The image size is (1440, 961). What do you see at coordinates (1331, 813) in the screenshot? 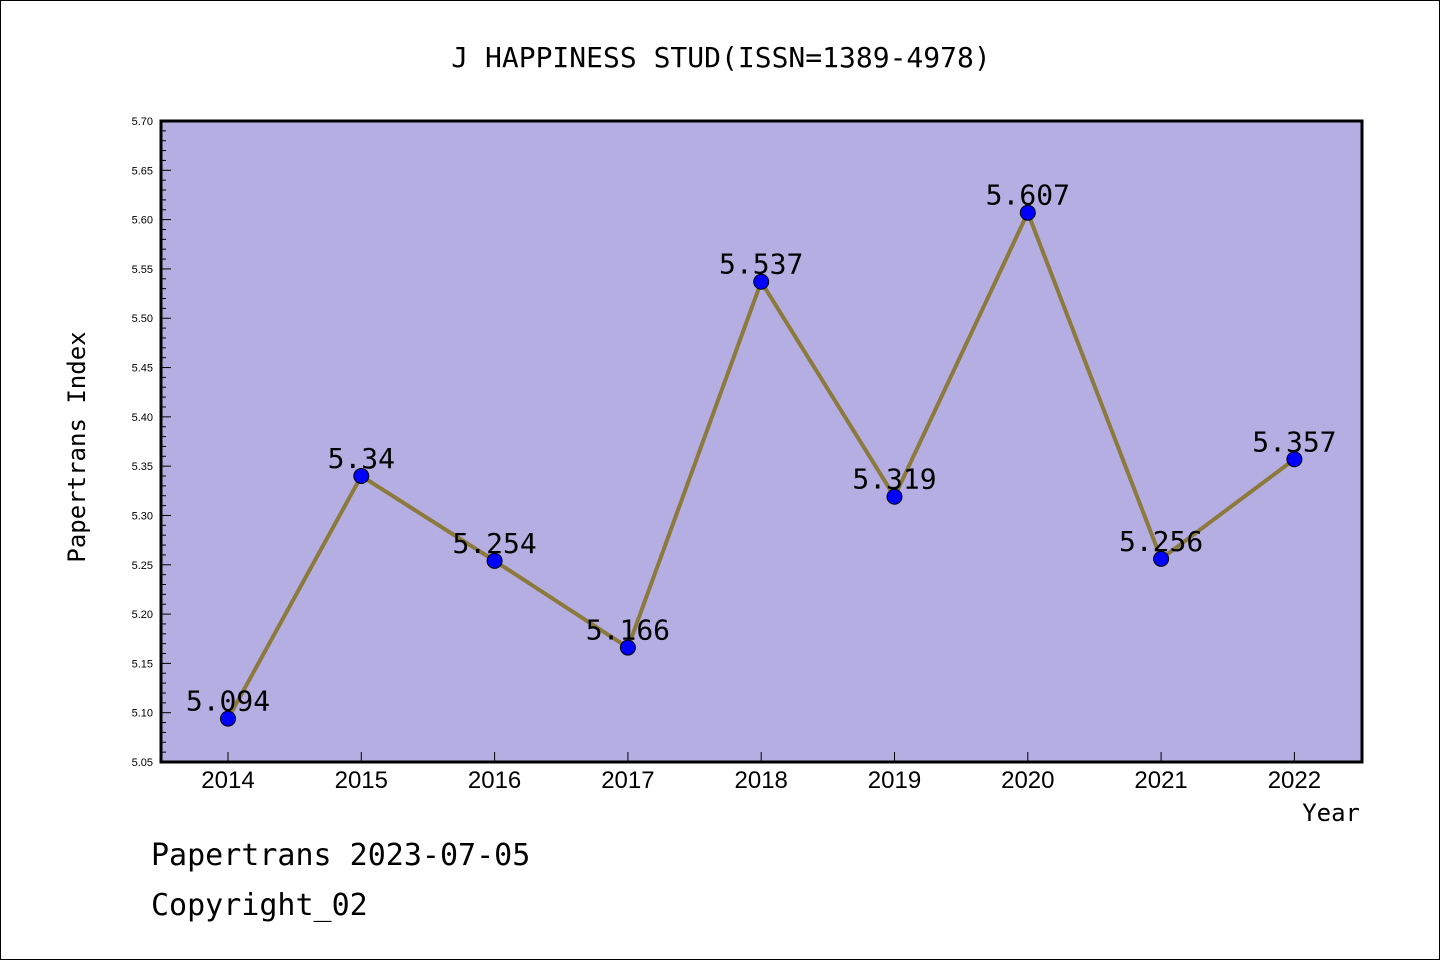
I see `x-axis-label: Year` at bounding box center [1331, 813].